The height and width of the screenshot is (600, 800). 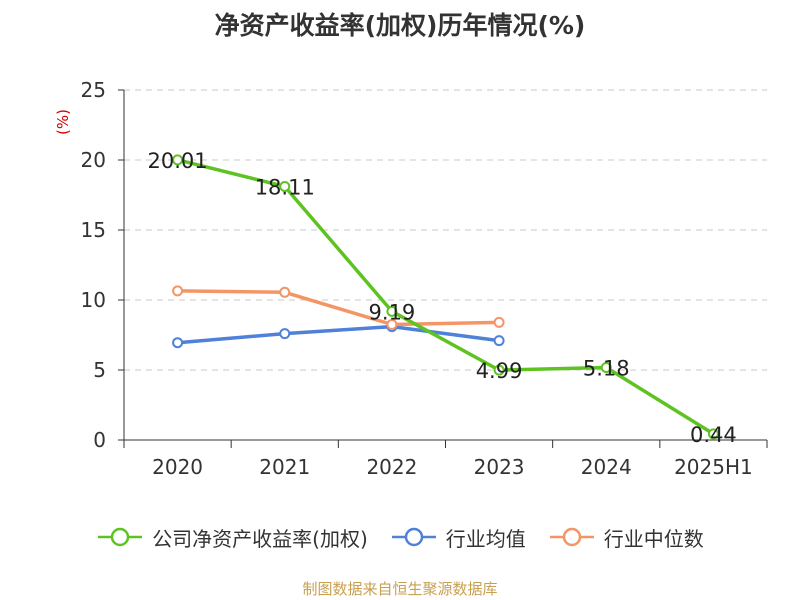 I want to click on y-tick-label: 0, so click(x=99, y=440).